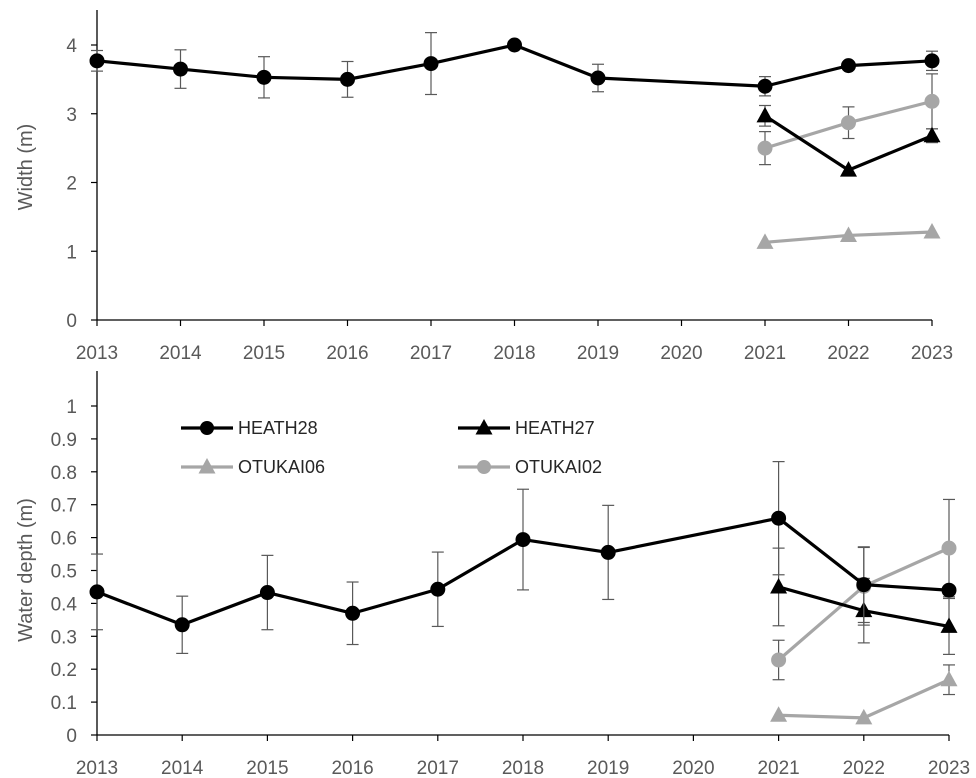  Describe the element at coordinates (778, 768) in the screenshot. I see `depth-x-tick-label: 2021` at that location.